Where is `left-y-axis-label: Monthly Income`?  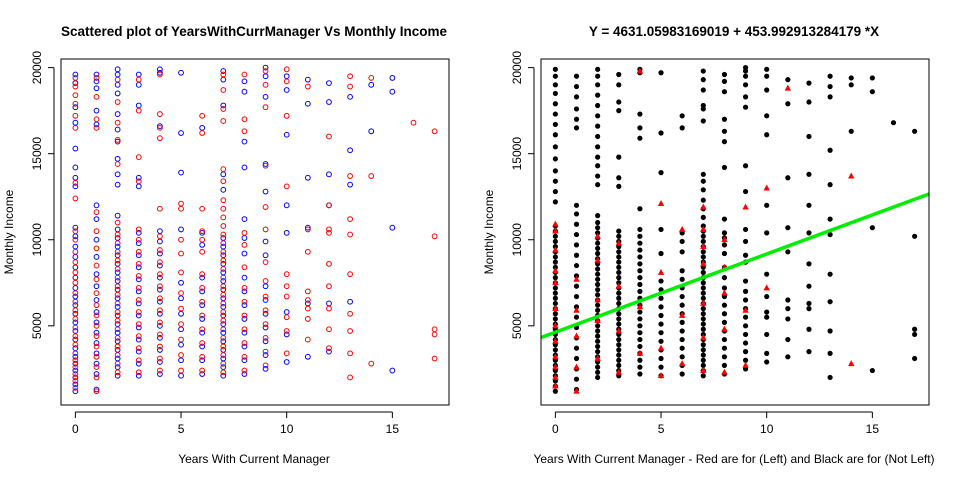 left-y-axis-label: Monthly Income is located at coordinates (9, 231).